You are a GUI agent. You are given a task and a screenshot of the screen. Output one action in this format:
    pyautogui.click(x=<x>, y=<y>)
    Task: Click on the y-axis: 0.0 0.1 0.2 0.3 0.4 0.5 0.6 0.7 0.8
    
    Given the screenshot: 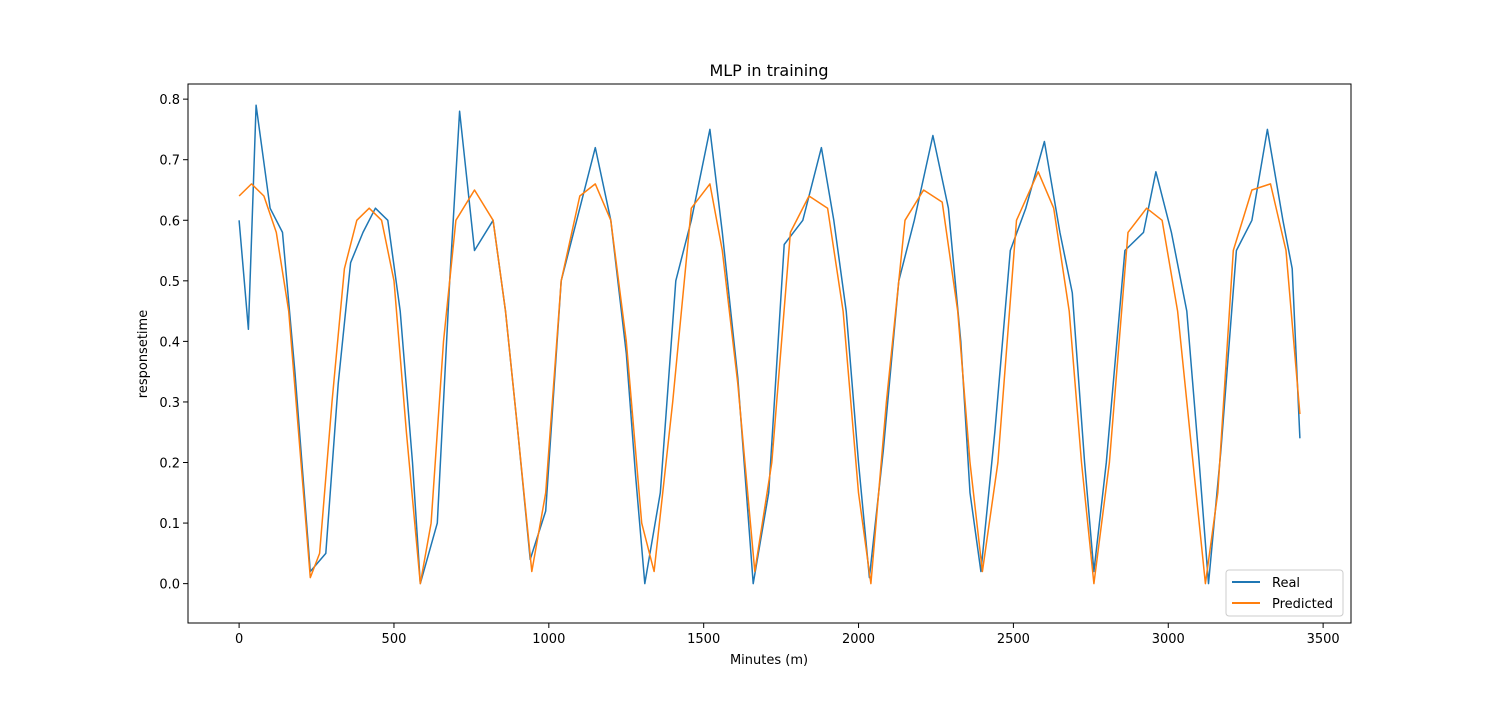 What is the action you would take?
    pyautogui.click(x=173, y=343)
    